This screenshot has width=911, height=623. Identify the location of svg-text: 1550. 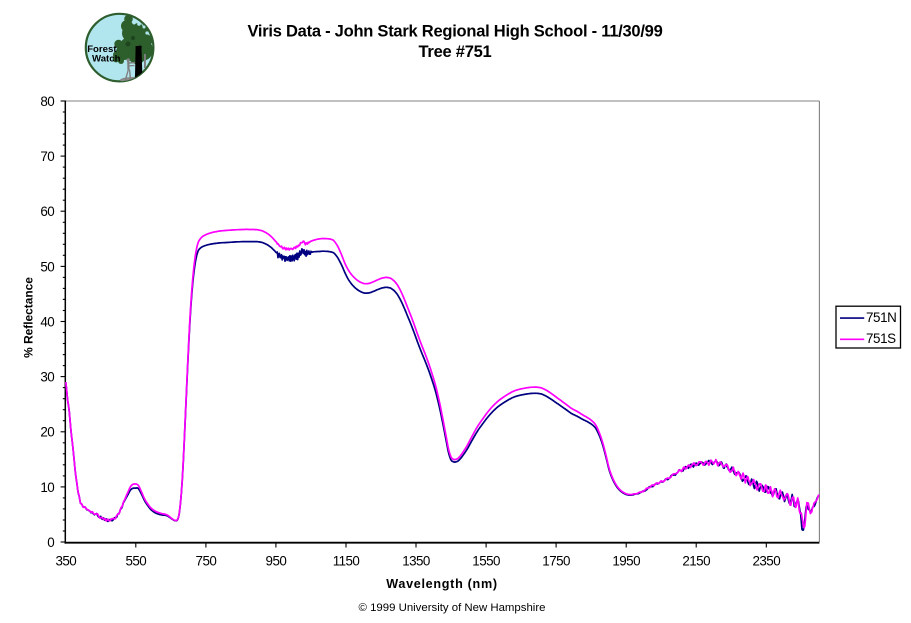
(486, 561).